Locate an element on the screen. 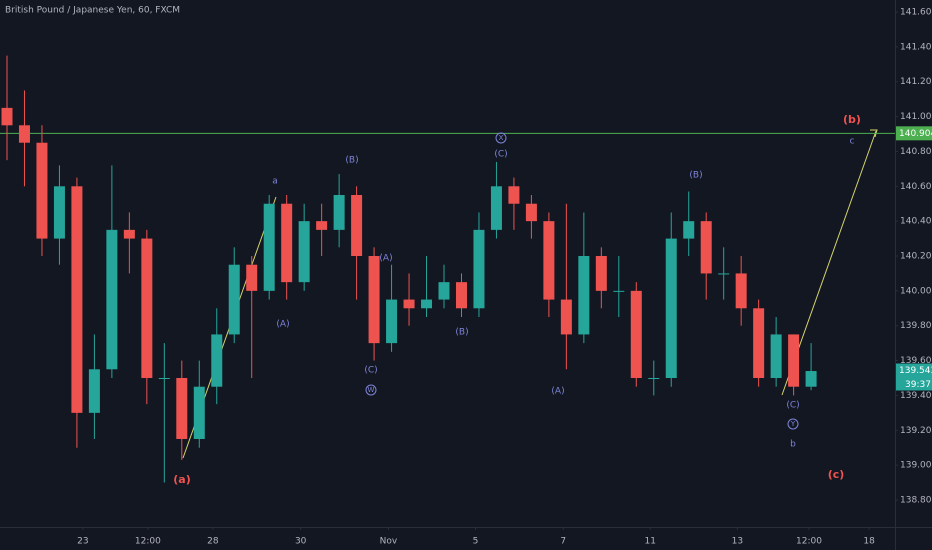 The height and width of the screenshot is (550, 932). wave-label: (c) is located at coordinates (836, 474).